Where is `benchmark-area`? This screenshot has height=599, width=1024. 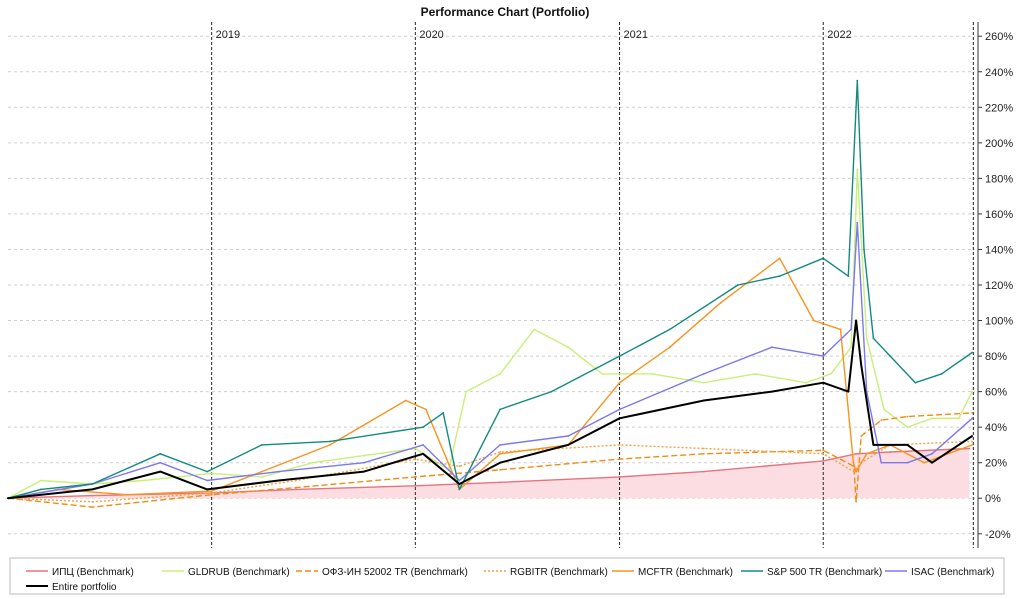
benchmark-area is located at coordinates (489, 473).